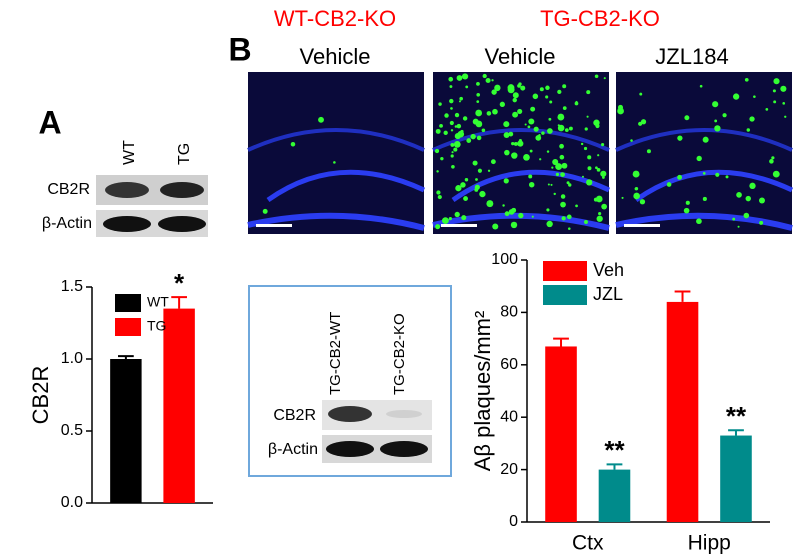 This screenshot has width=800, height=560. What do you see at coordinates (642, 225) in the screenshot?
I see `scale-bar` at bounding box center [642, 225].